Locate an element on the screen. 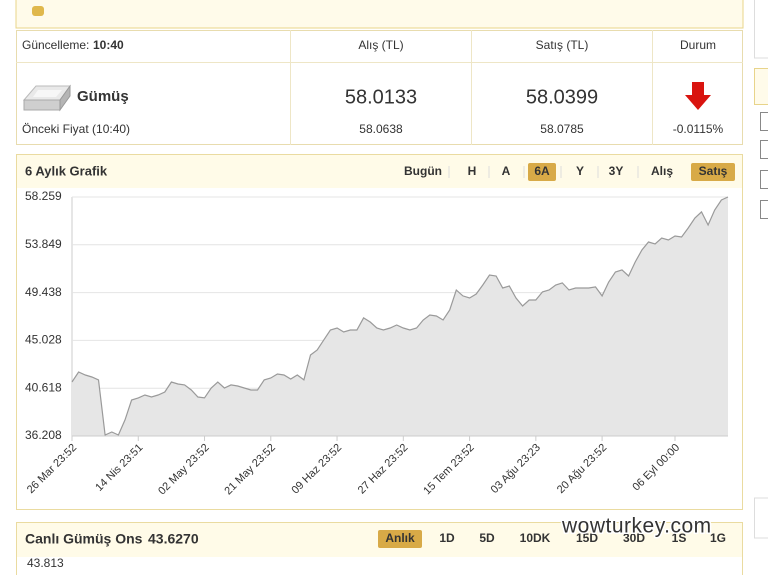 The image size is (768, 575). column-header: Durum is located at coordinates (698, 45).